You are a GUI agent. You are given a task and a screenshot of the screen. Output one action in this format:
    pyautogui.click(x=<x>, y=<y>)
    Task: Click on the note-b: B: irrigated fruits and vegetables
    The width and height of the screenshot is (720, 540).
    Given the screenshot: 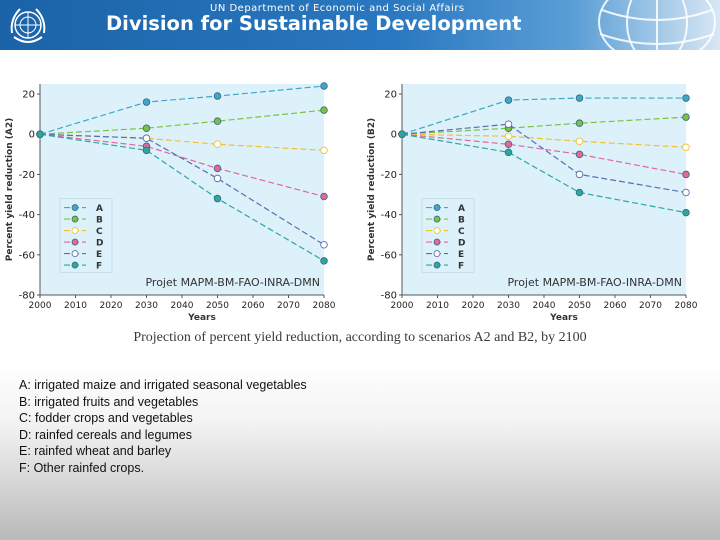 What is the action you would take?
    pyautogui.click(x=109, y=401)
    